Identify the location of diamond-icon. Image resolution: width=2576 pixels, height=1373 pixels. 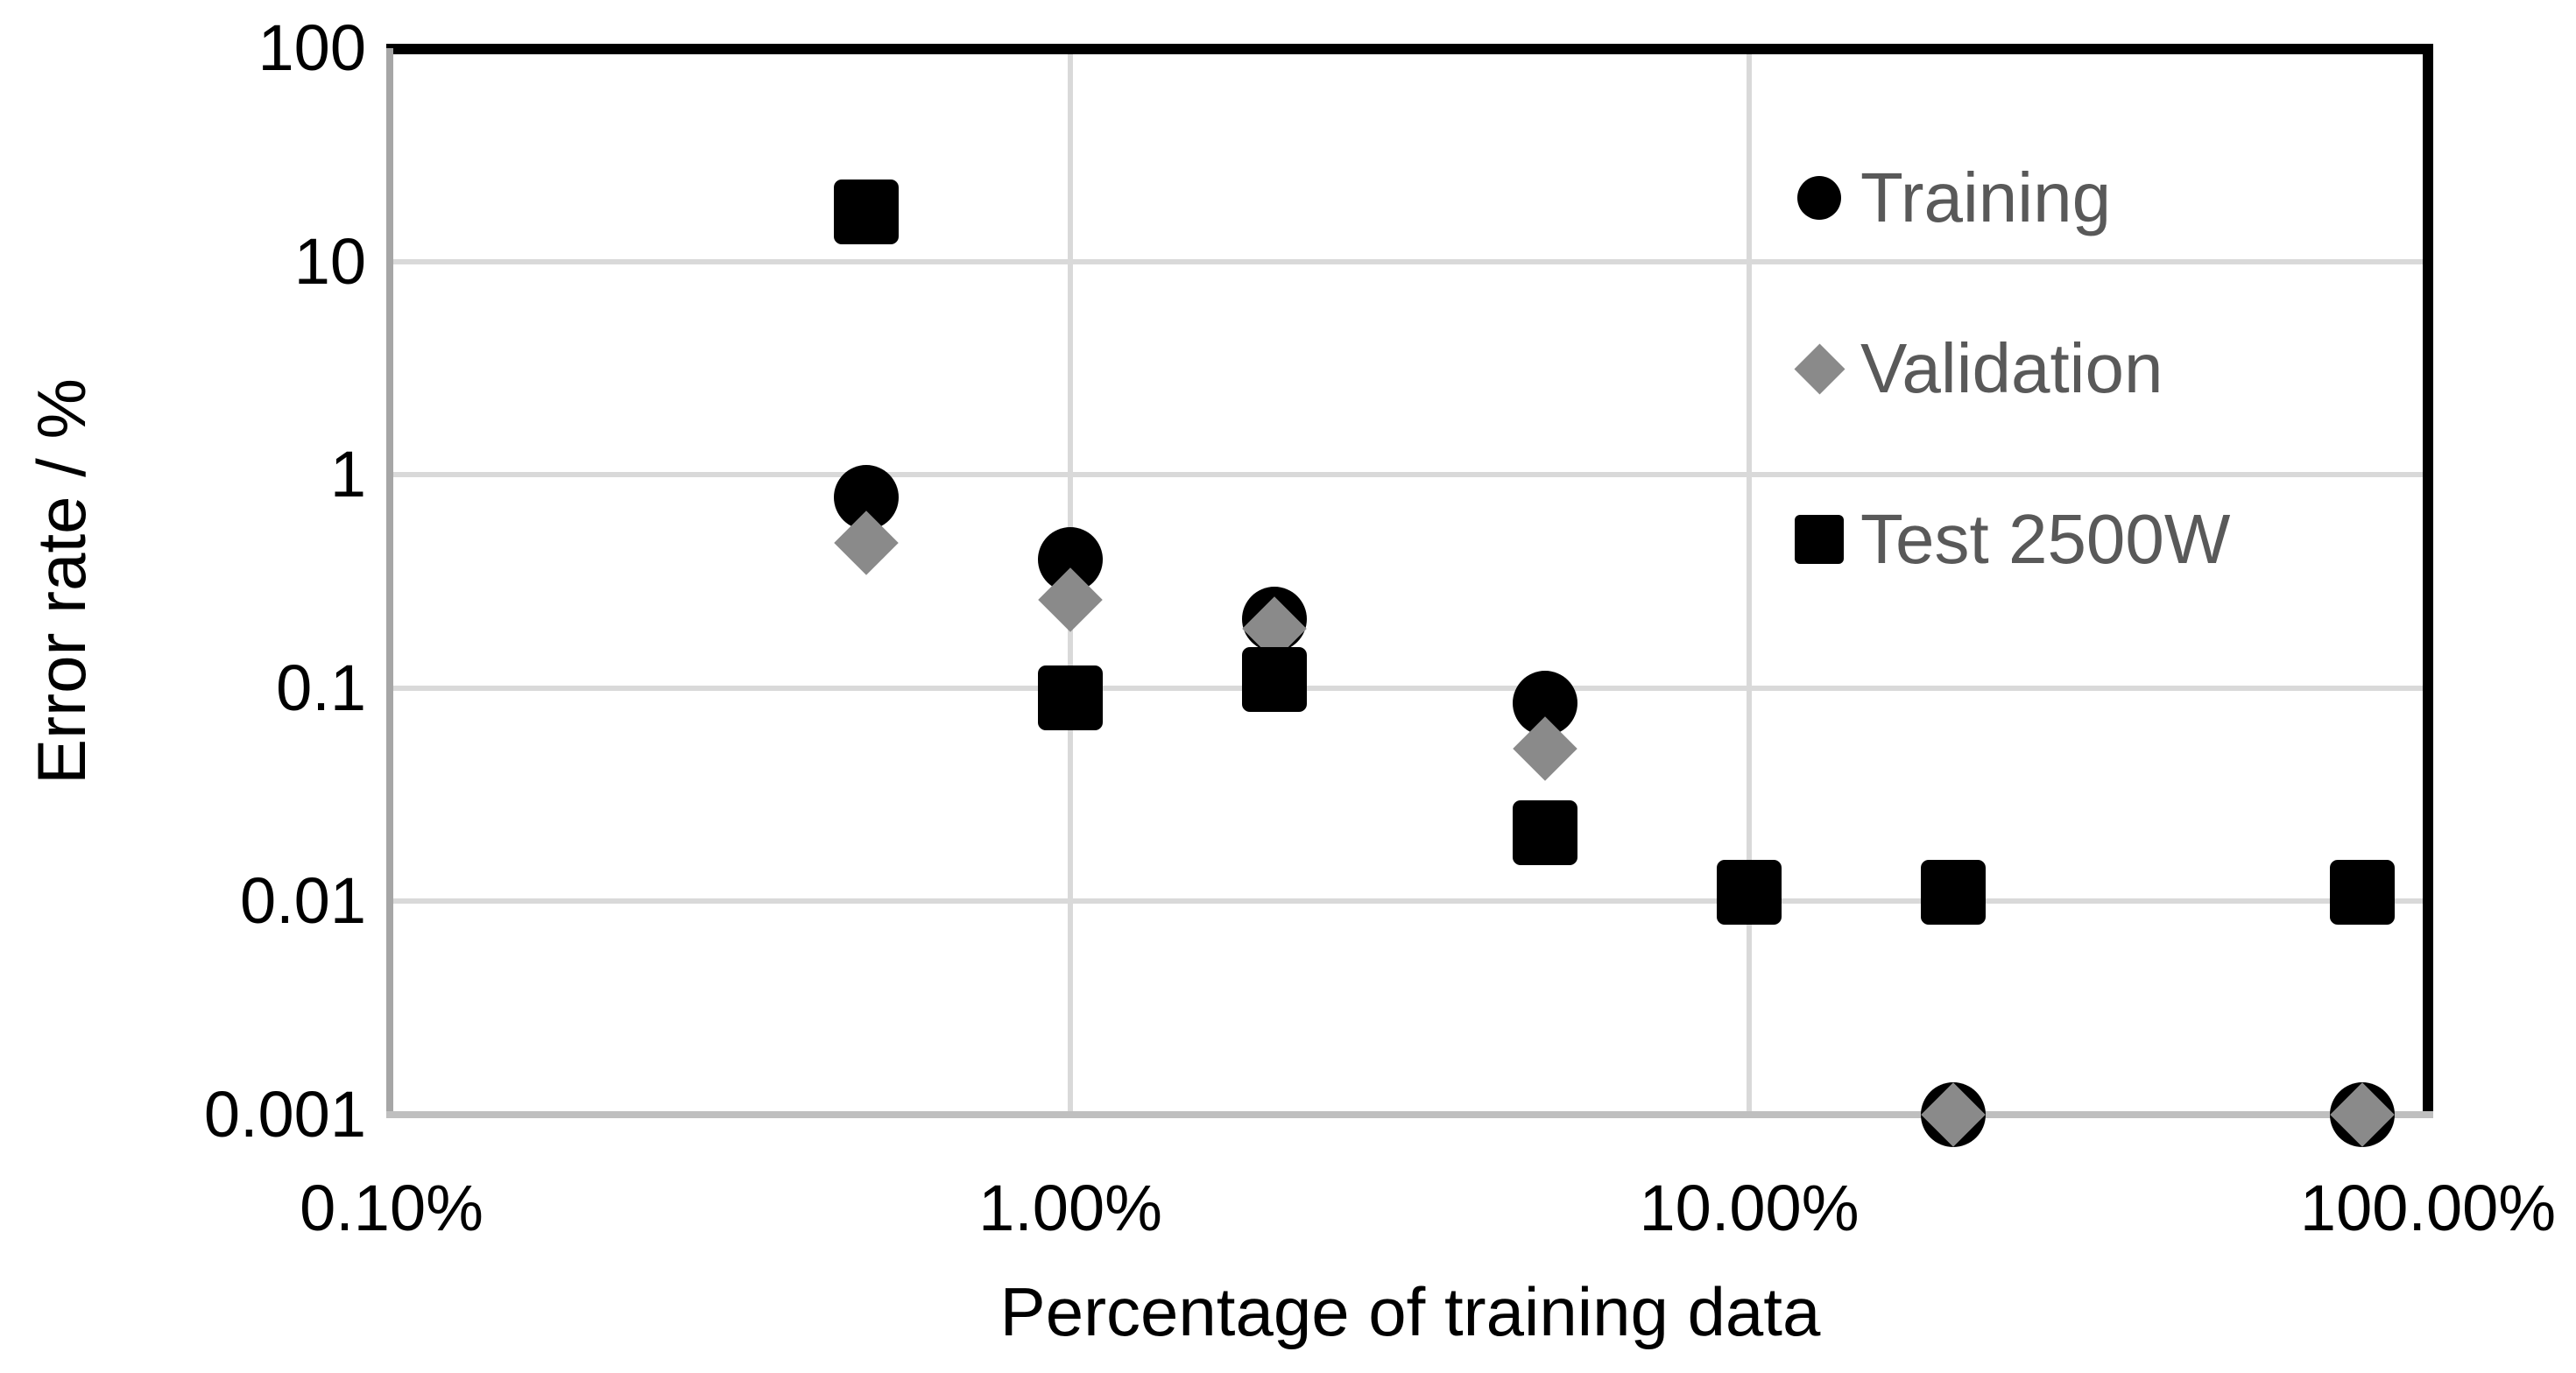
(1820, 369).